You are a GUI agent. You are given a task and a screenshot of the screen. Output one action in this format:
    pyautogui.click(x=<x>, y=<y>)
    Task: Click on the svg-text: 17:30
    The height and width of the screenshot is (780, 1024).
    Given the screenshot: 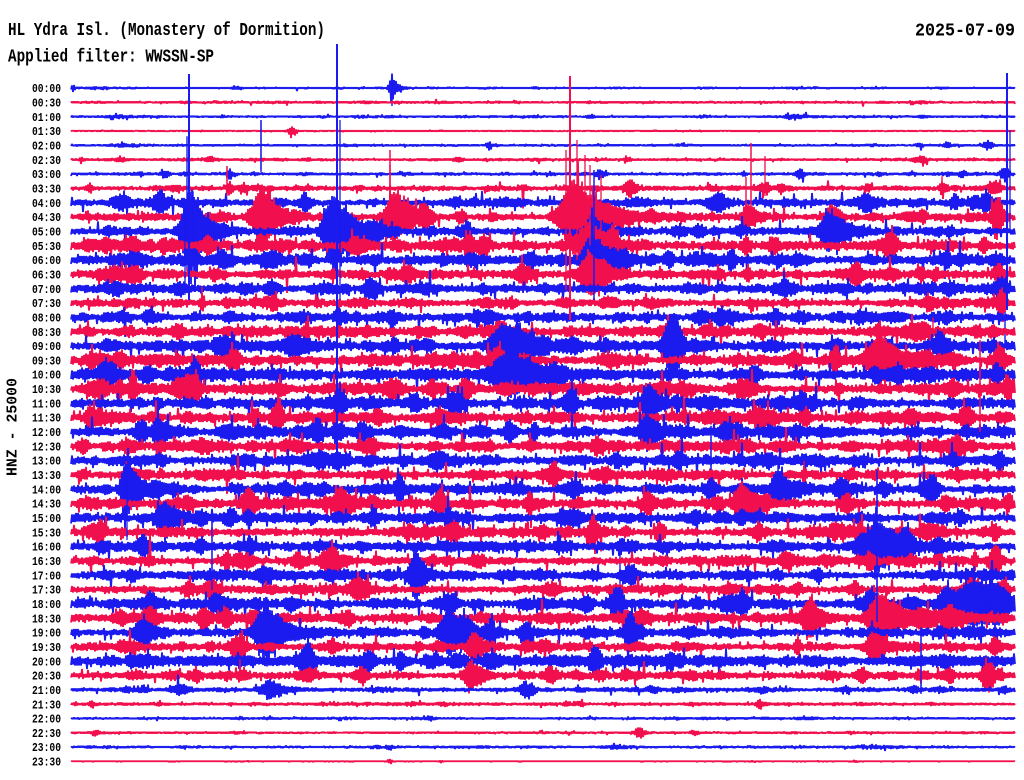 What is the action you would take?
    pyautogui.click(x=46, y=591)
    